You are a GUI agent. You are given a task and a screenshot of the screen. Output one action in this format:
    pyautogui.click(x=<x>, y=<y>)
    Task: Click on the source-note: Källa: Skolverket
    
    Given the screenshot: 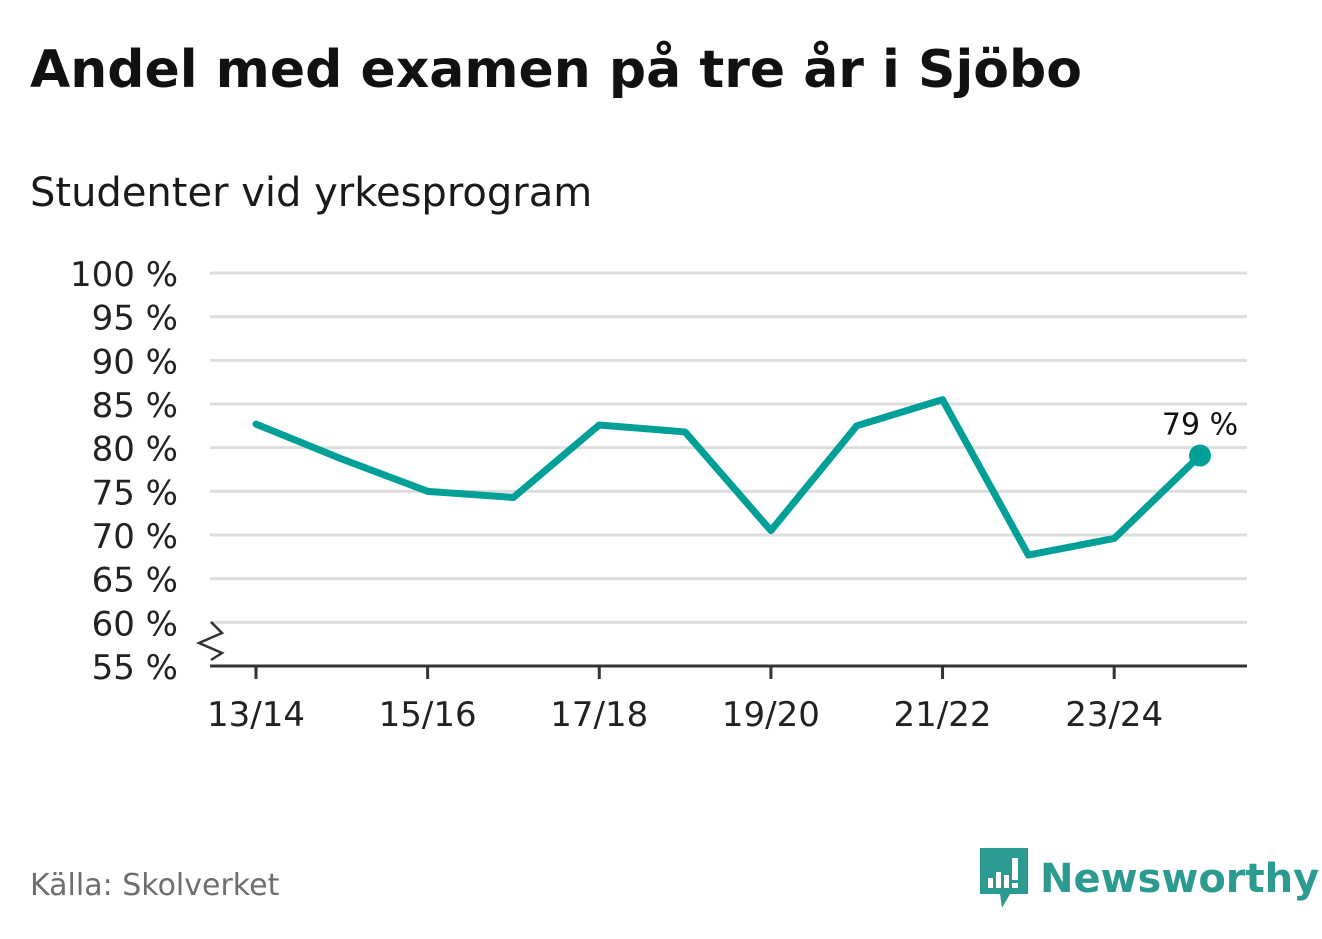 What is the action you would take?
    pyautogui.click(x=155, y=885)
    